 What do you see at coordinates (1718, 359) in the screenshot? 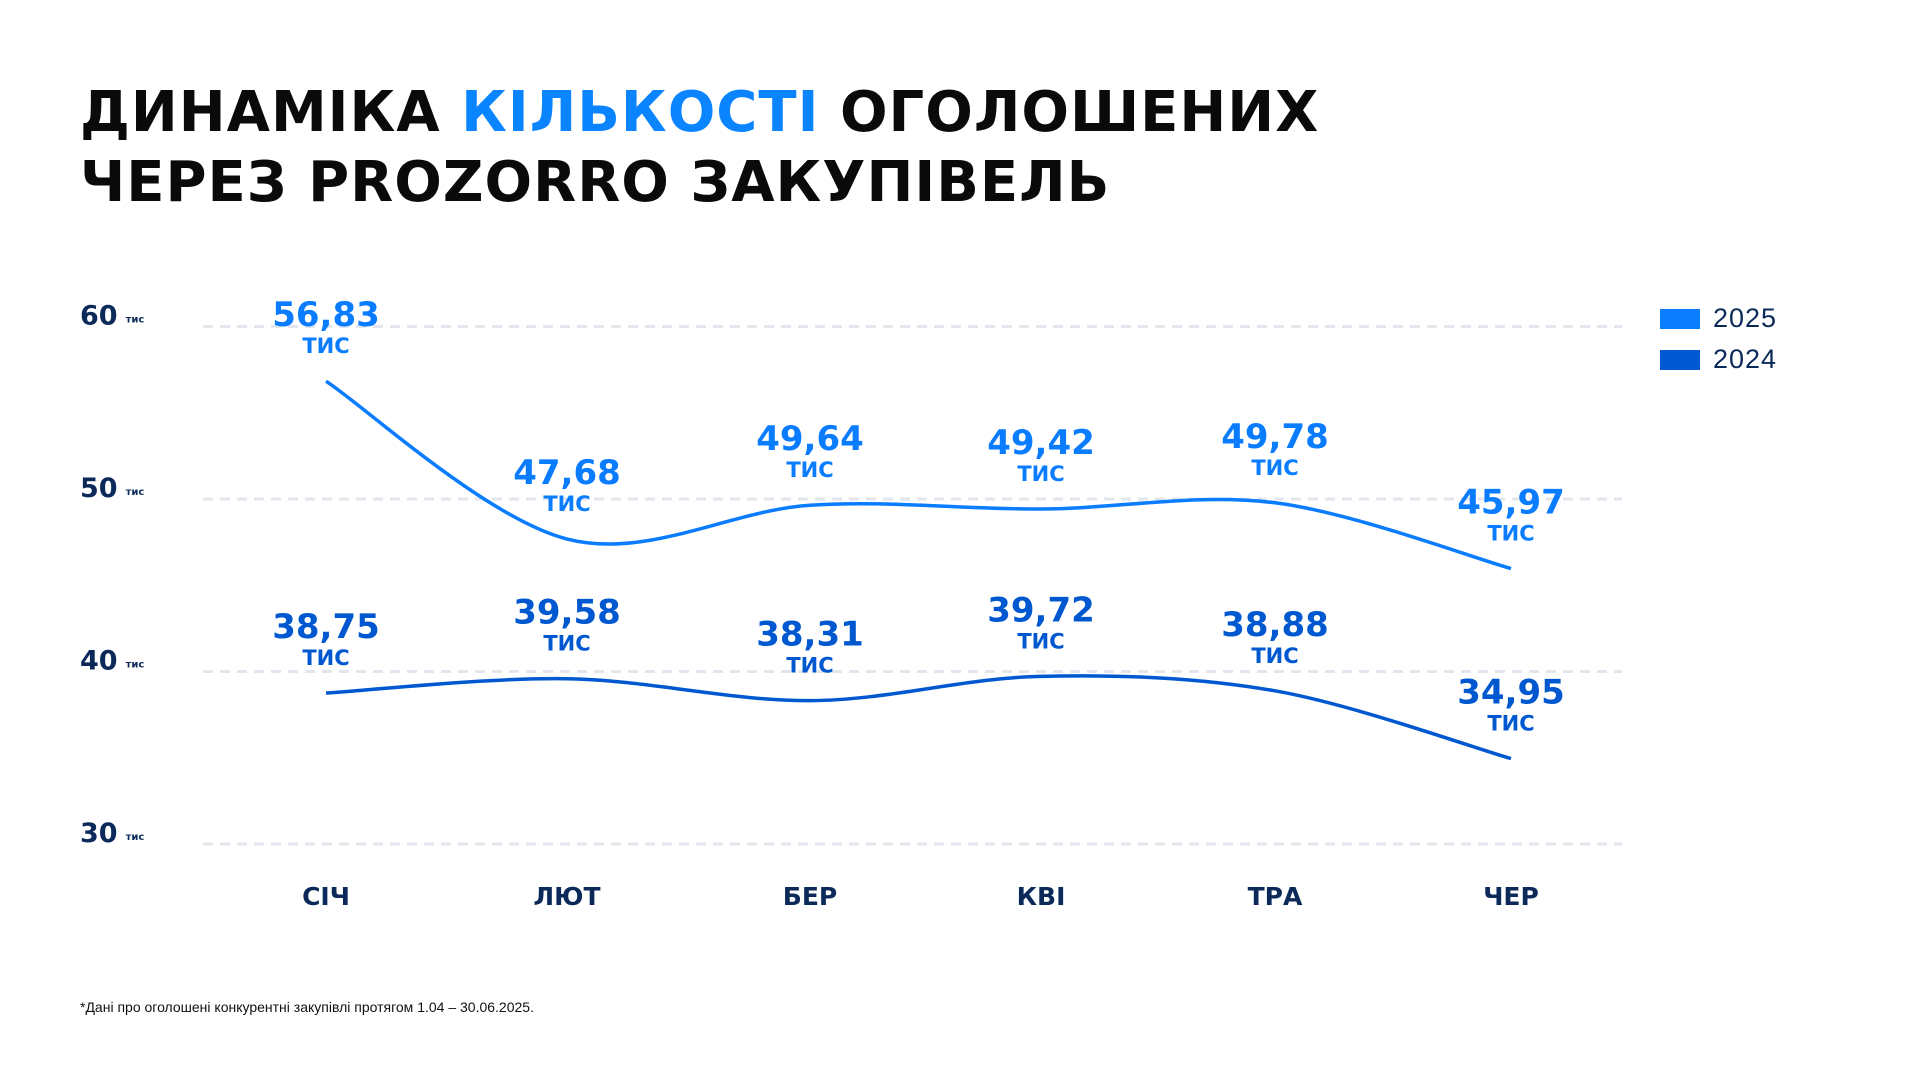
I see `legend-item-2024: 2024` at bounding box center [1718, 359].